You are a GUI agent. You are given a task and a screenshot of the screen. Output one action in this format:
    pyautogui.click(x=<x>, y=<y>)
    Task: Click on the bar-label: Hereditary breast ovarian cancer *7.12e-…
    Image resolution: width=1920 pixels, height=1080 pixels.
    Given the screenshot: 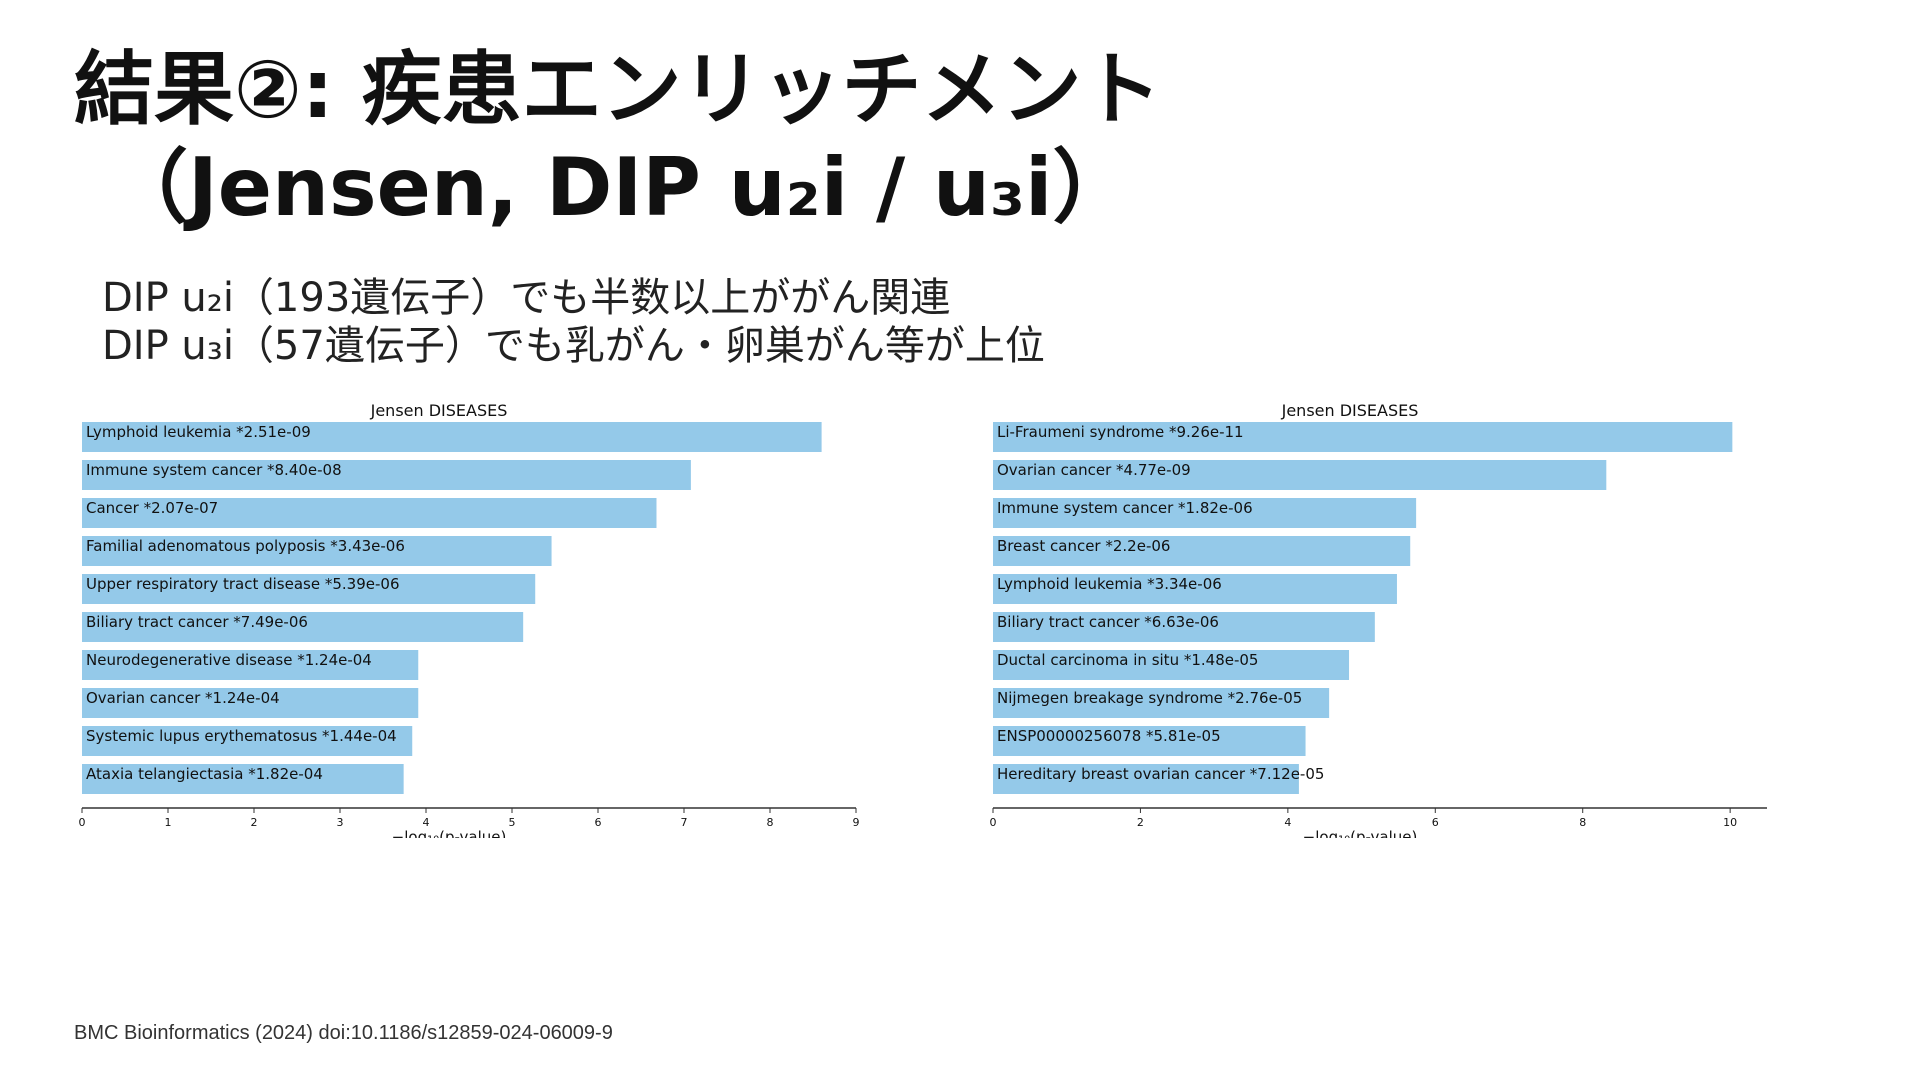 What is the action you would take?
    pyautogui.click(x=1160, y=774)
    